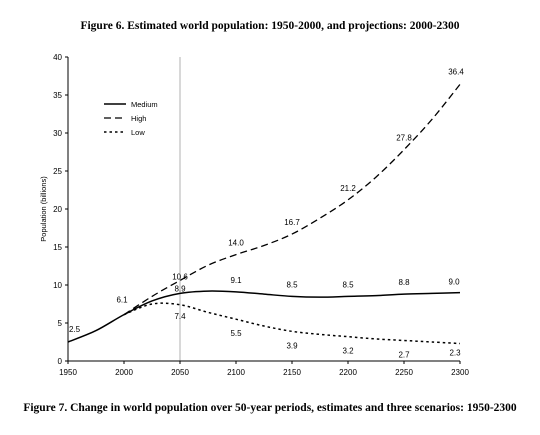 This screenshot has width=540, height=435. What do you see at coordinates (454, 282) in the screenshot?
I see `data-label: 9.0` at bounding box center [454, 282].